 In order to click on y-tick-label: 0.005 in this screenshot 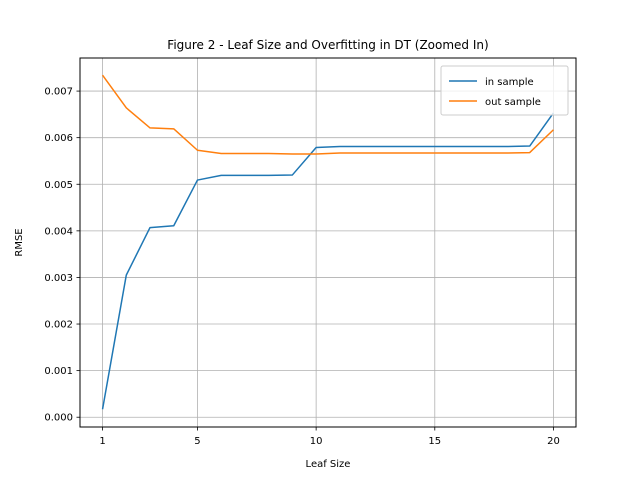, I will do `click(58, 185)`.